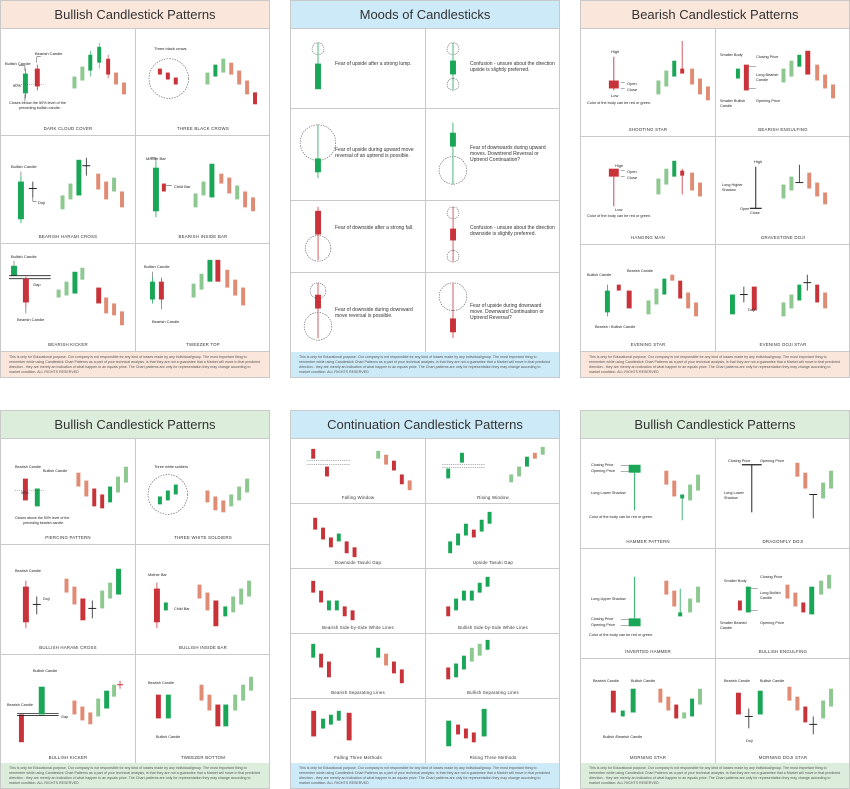 This screenshot has height=789, width=850. I want to click on three-black-crows-figure, so click(202, 81).